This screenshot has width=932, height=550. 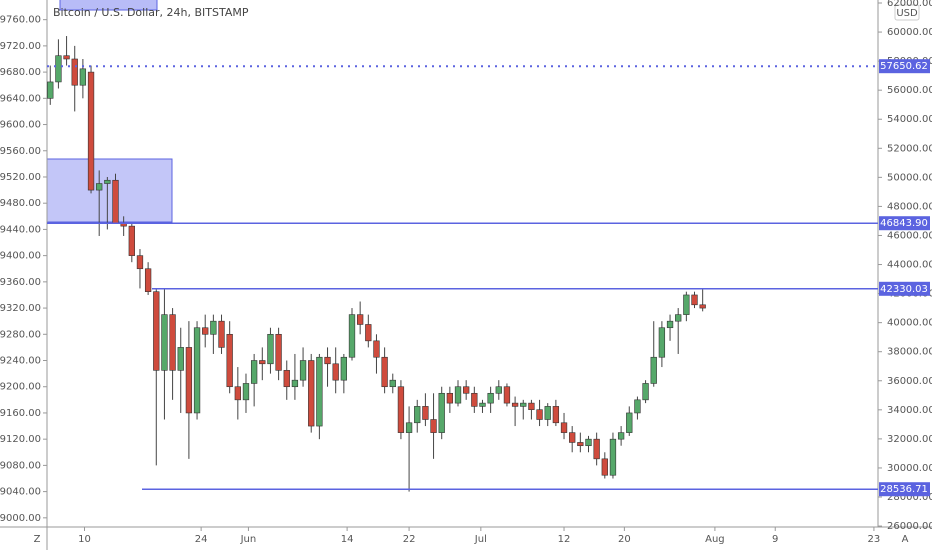 What do you see at coordinates (775, 539) in the screenshot?
I see `x-tick-label: 9` at bounding box center [775, 539].